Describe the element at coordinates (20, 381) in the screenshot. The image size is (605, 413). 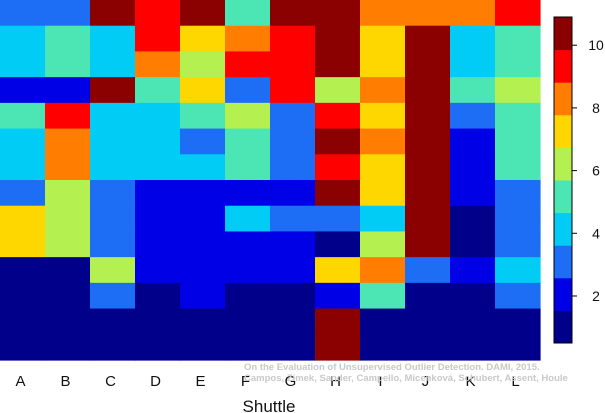
I see `x-tick-label: A` at that location.